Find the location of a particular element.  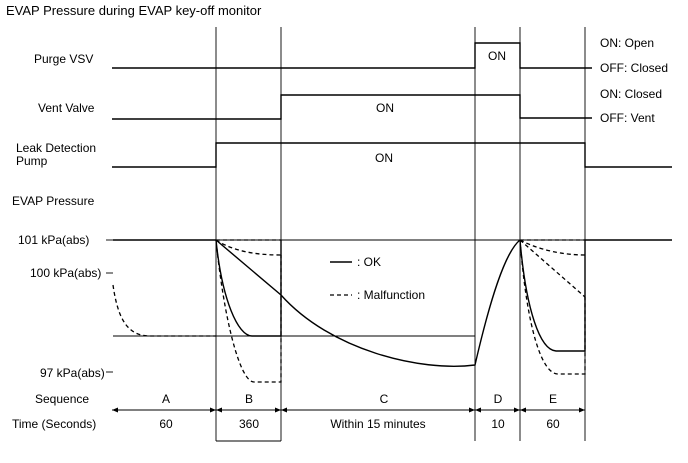

legend-ok: : OK is located at coordinates (369, 262).